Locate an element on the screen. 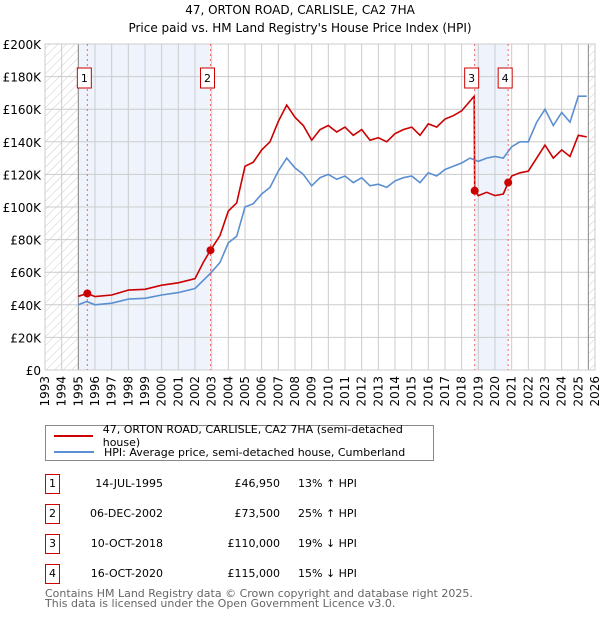  sale-price: £73,500 is located at coordinates (257, 513).